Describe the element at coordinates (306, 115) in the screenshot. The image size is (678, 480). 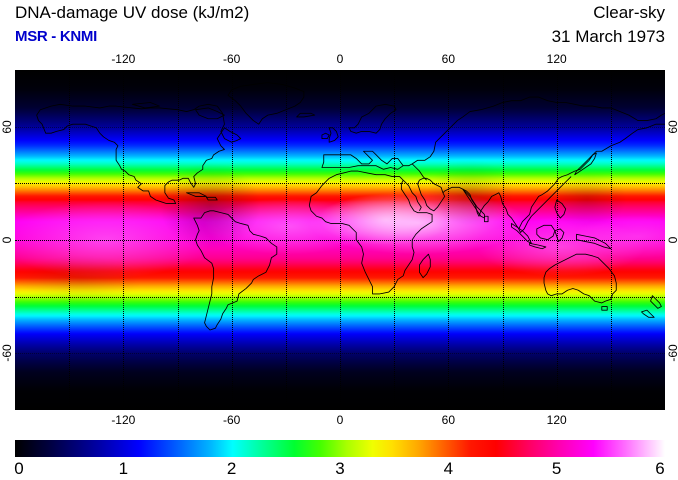
I see `coastline-iceland` at that location.